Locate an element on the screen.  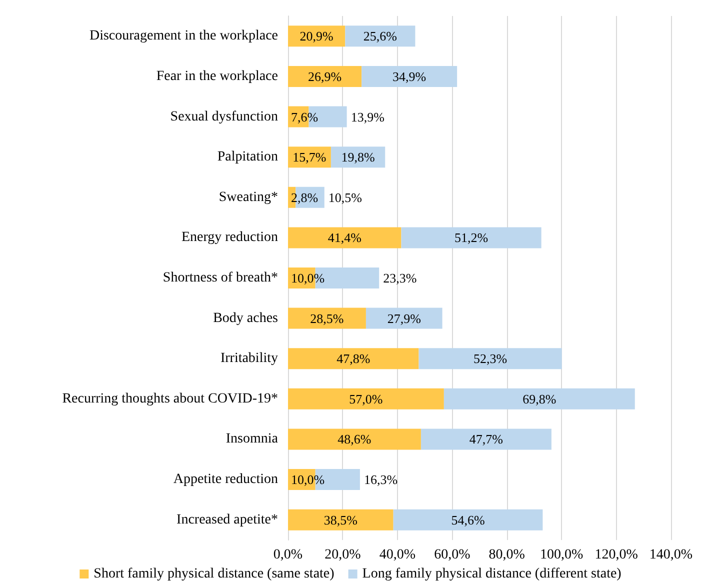
x-tick-label: 40,0% is located at coordinates (397, 555).